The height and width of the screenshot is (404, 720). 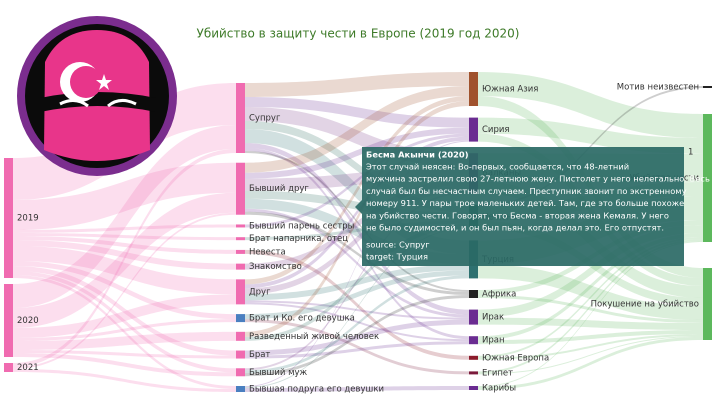 I want to click on node-label: Иран, so click(x=493, y=341).